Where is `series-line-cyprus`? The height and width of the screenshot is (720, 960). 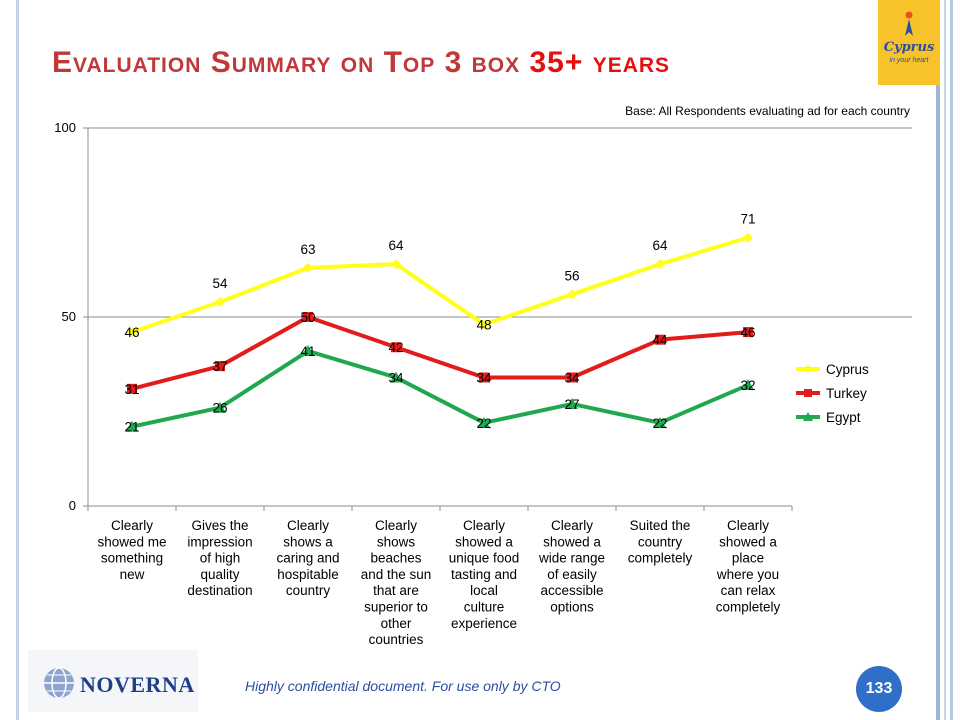 series-line-cyprus is located at coordinates (440, 285).